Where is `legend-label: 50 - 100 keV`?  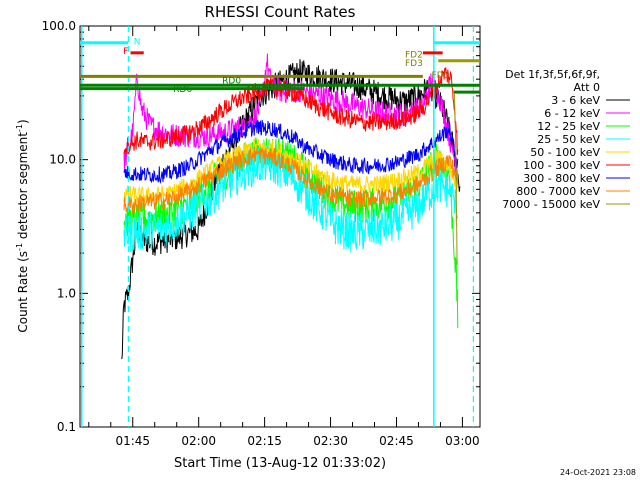
legend-label: 50 - 100 keV is located at coordinates (565, 152).